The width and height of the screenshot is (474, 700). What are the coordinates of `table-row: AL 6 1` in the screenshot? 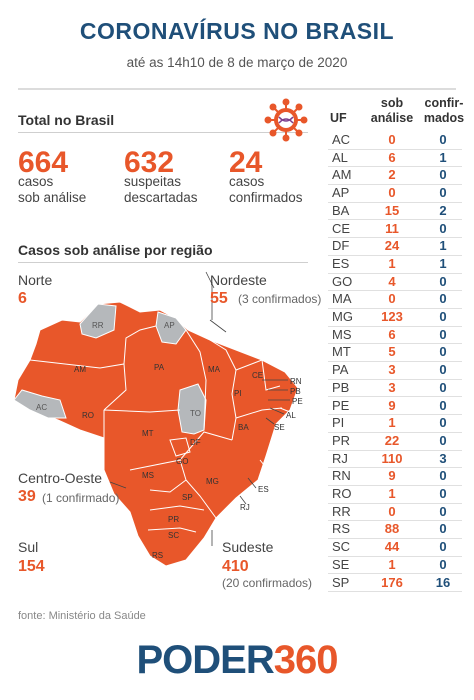 It's located at (395, 158).